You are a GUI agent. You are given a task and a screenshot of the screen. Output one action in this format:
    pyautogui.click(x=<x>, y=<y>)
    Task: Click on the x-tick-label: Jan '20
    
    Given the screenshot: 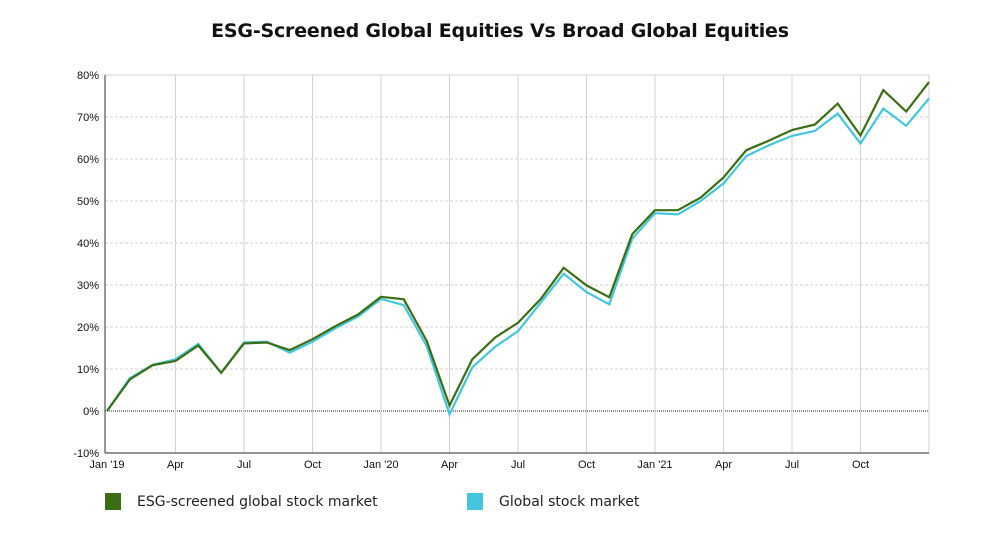 What is the action you would take?
    pyautogui.click(x=380, y=465)
    